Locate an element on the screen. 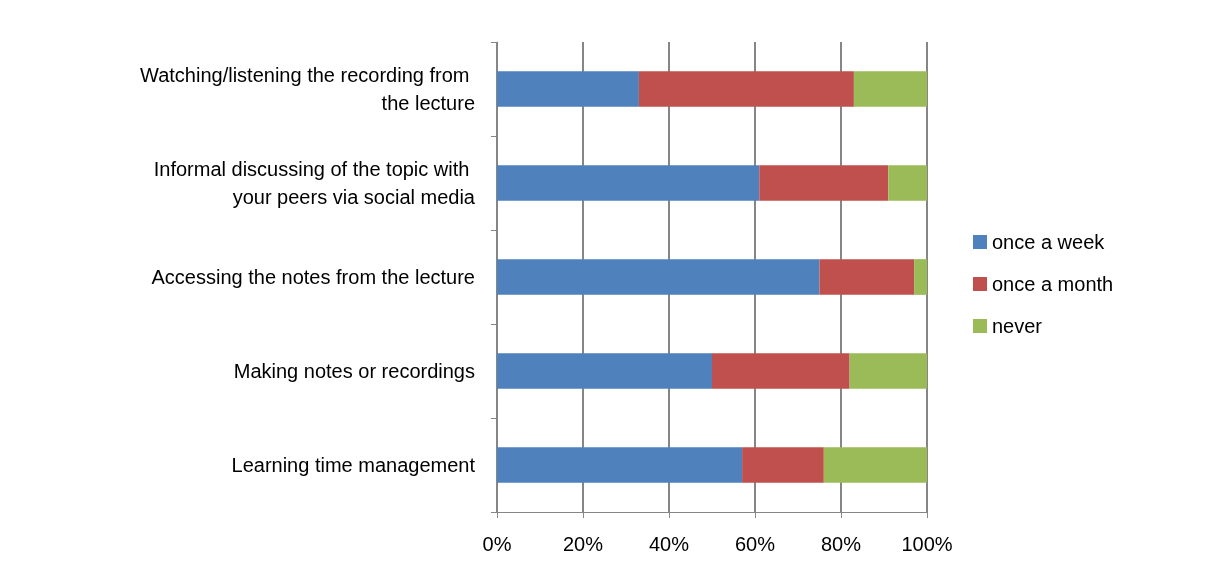 Image resolution: width=1214 pixels, height=568 pixels. legend-label: once a week is located at coordinates (1049, 242).